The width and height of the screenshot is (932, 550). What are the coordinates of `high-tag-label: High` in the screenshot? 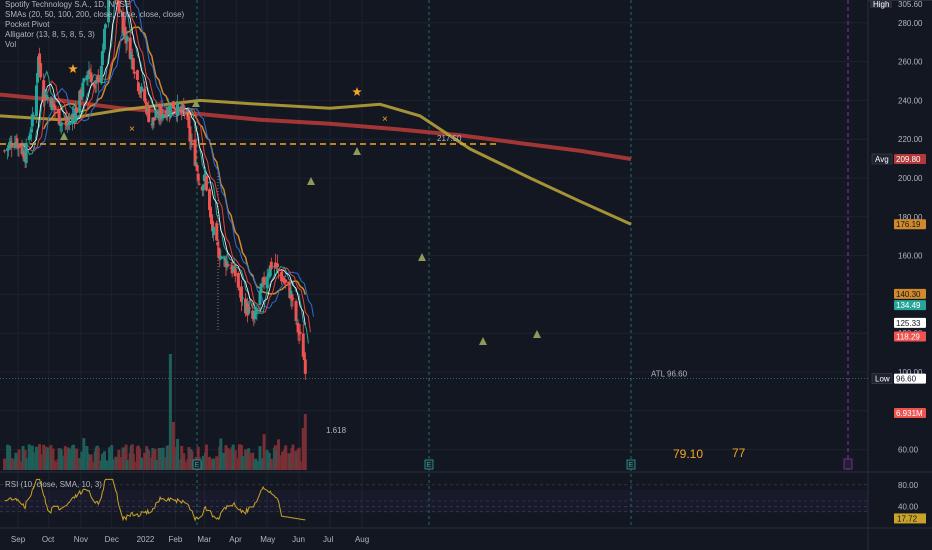 It's located at (881, 4).